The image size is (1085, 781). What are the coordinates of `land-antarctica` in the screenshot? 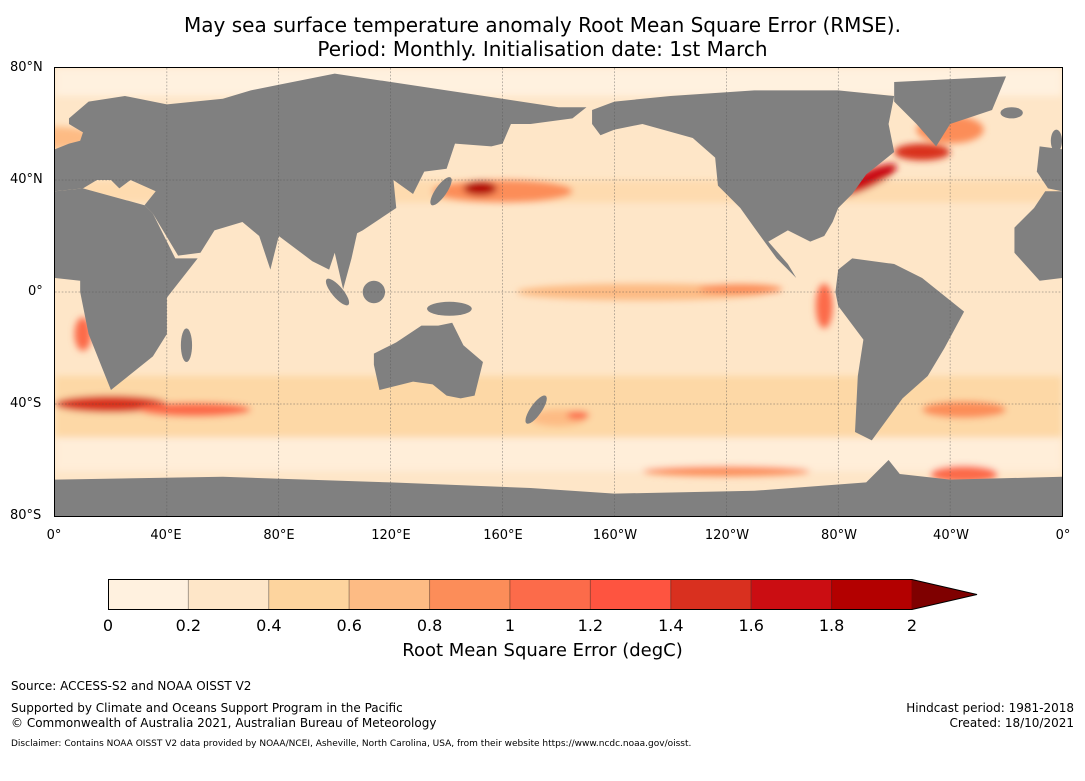 It's located at (558, 488).